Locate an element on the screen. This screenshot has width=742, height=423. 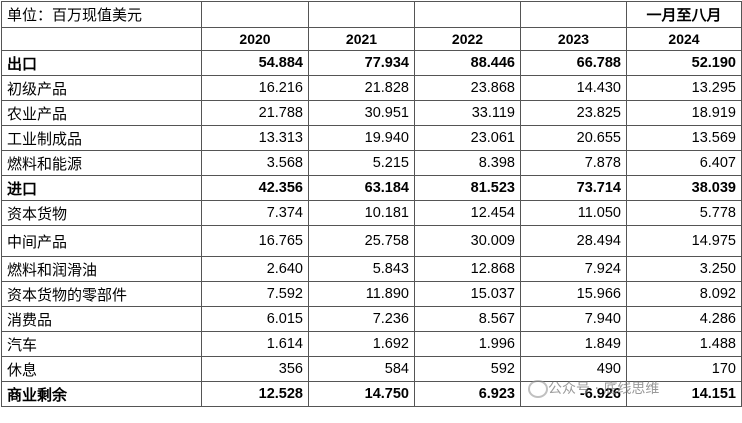
value-cell: 13.569 is located at coordinates (684, 138).